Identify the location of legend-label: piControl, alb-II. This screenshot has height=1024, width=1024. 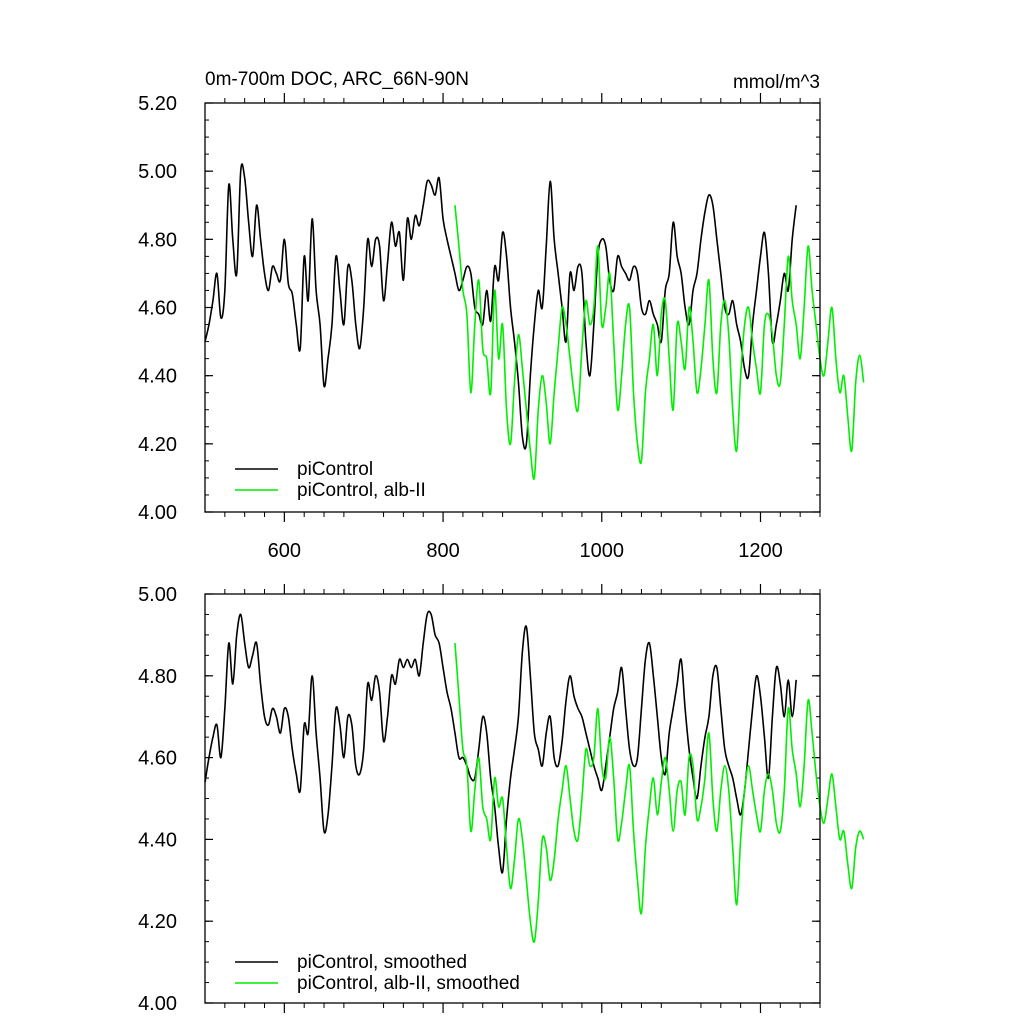
(361, 490).